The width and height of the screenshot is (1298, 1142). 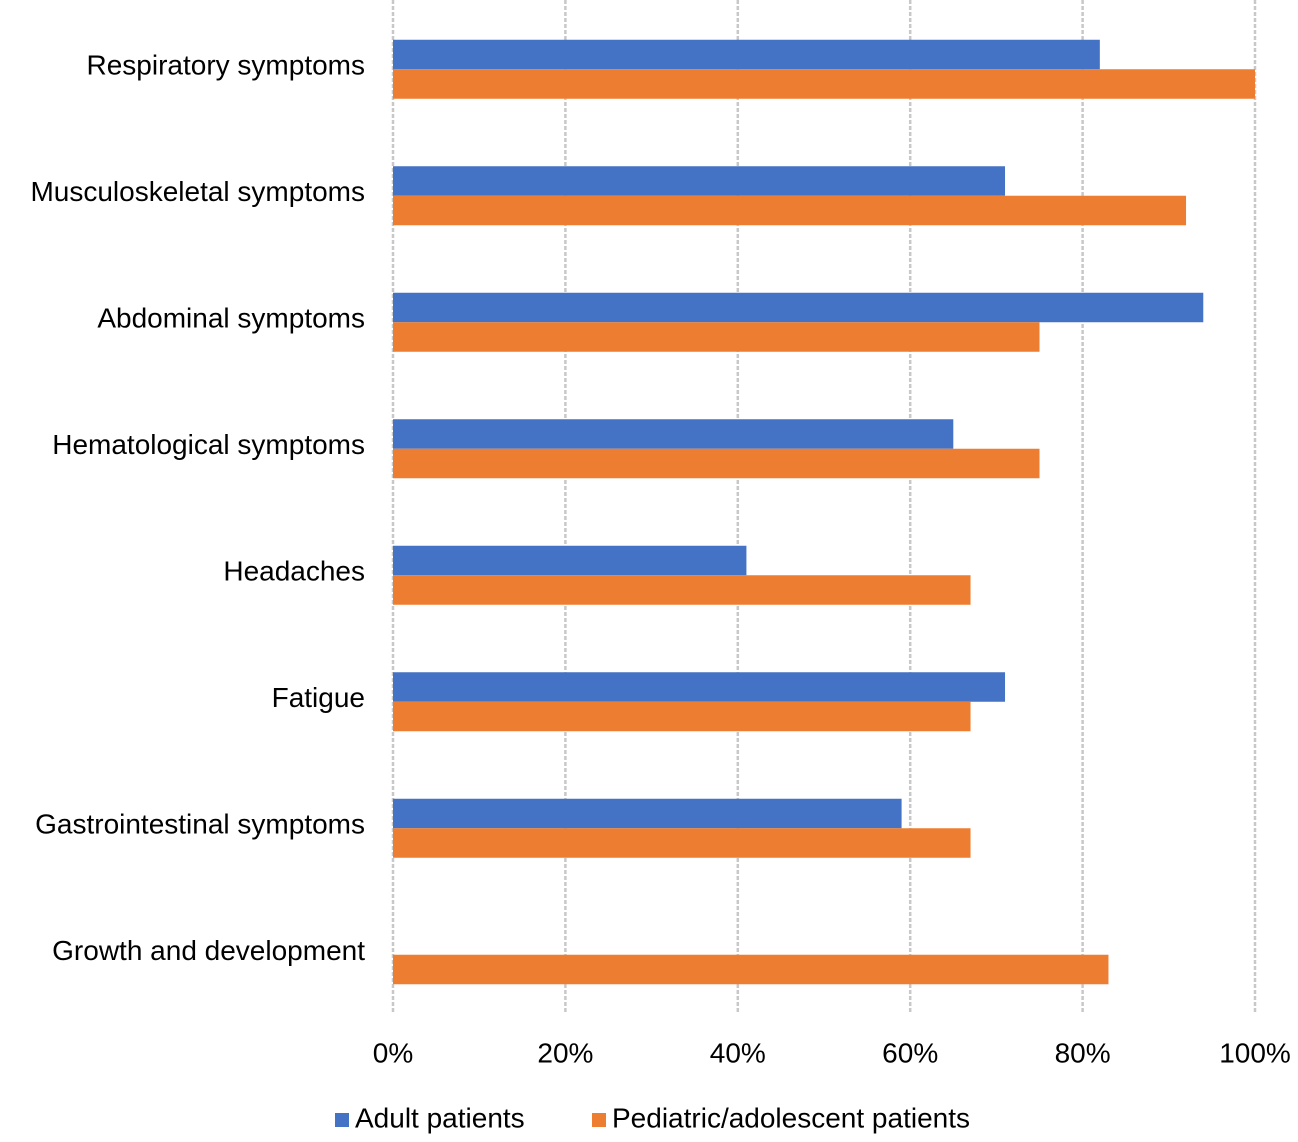 What do you see at coordinates (294, 571) in the screenshot?
I see `y-tick-label: Headaches` at bounding box center [294, 571].